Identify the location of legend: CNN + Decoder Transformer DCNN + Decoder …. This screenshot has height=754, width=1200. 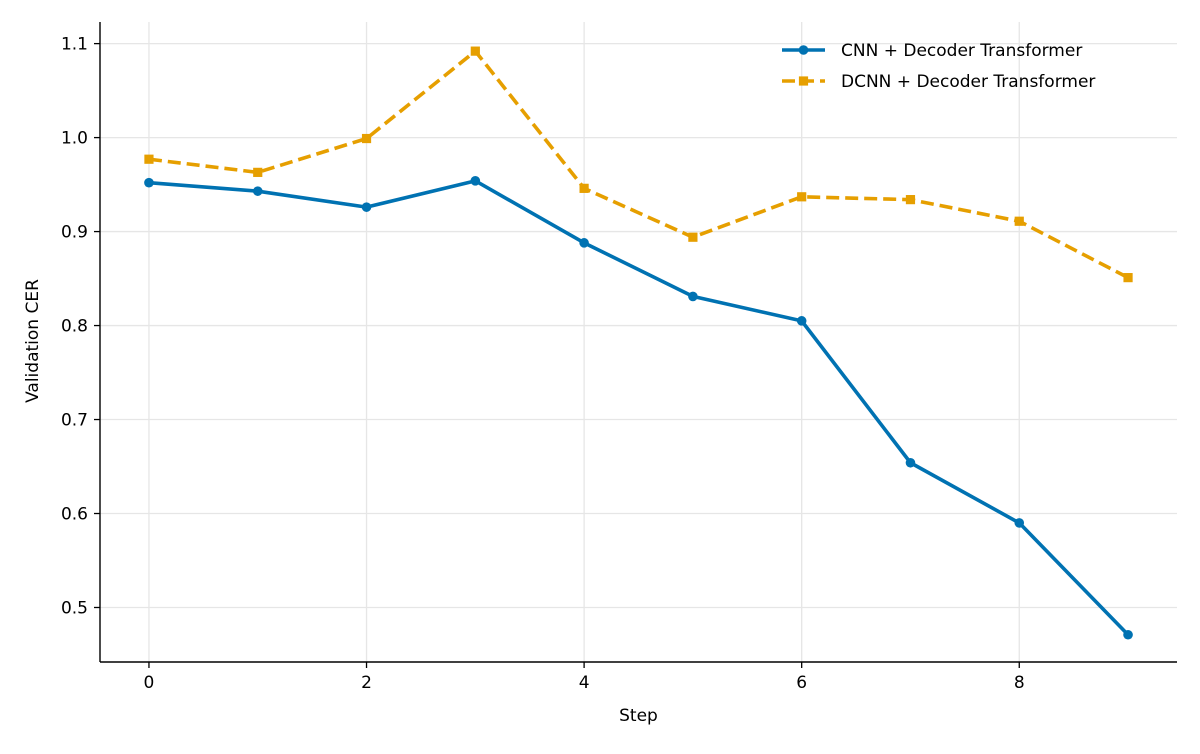
(938, 66).